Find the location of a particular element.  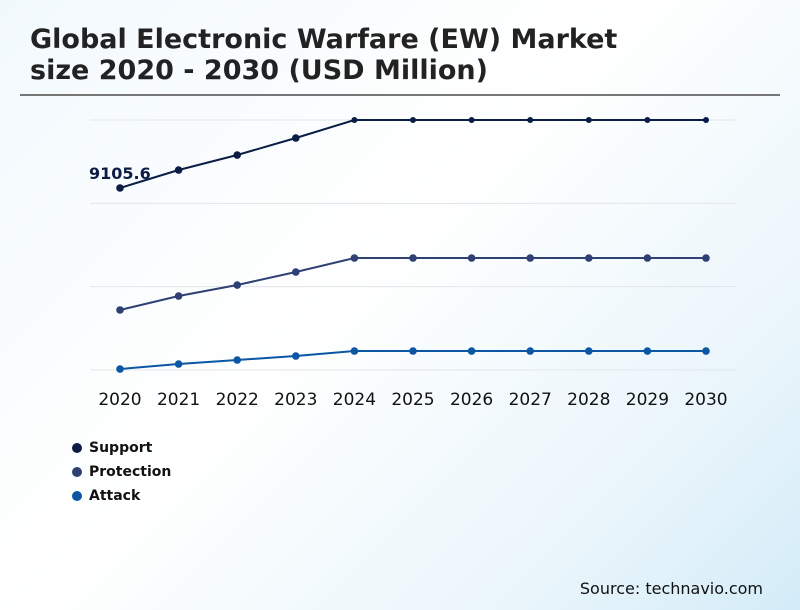

legend-label: Protection is located at coordinates (130, 472).